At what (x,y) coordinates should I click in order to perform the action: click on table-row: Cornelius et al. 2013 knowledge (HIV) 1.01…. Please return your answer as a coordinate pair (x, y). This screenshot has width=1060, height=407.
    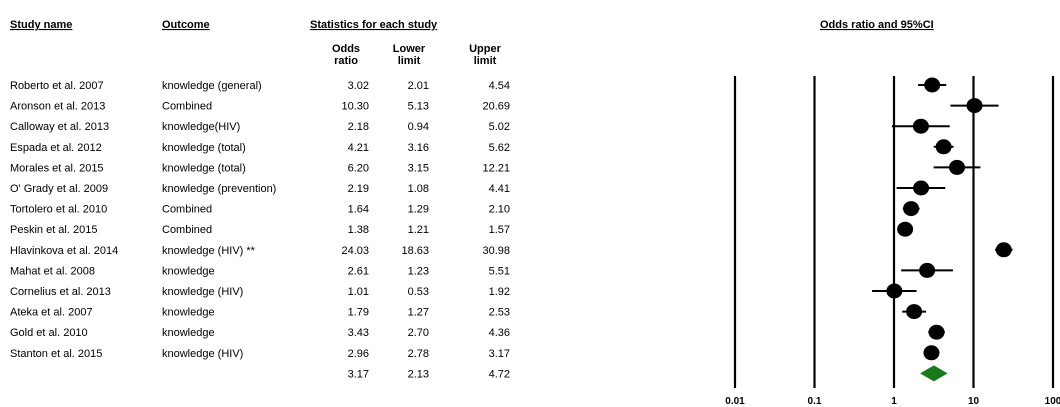
    Looking at the image, I should click on (260, 292).